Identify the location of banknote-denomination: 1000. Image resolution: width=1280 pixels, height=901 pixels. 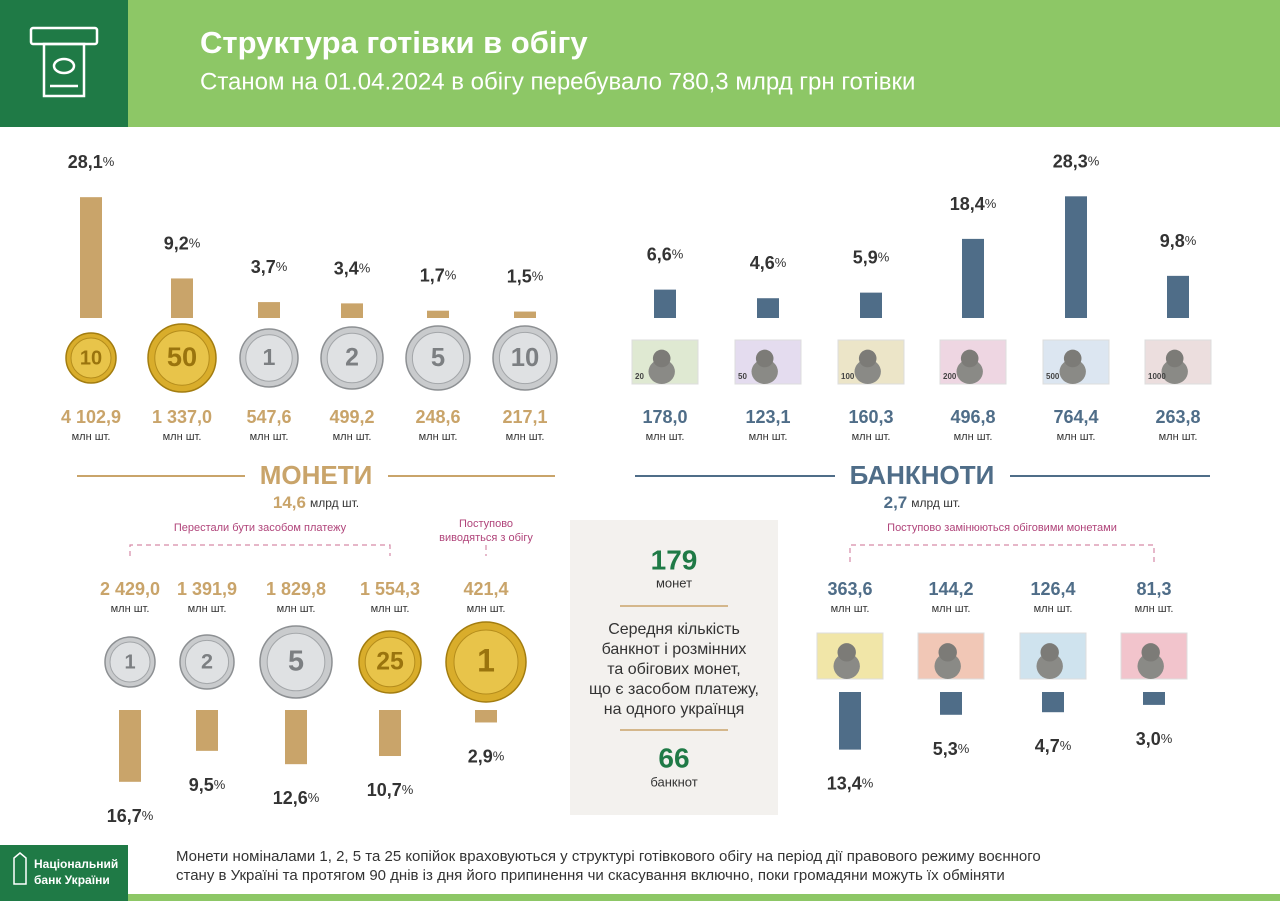
(1157, 376).